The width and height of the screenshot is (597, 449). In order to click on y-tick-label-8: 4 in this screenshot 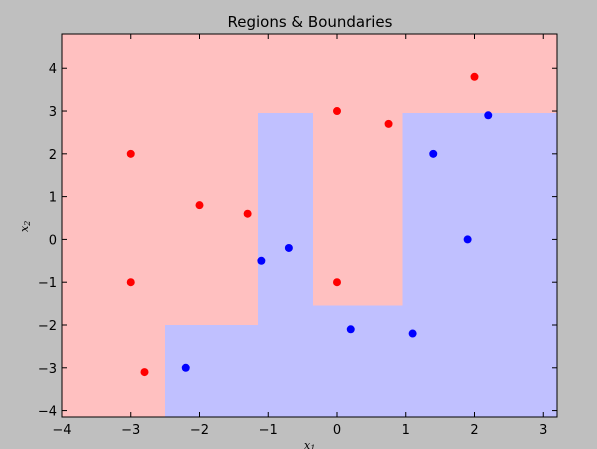, I will do `click(53, 69)`.